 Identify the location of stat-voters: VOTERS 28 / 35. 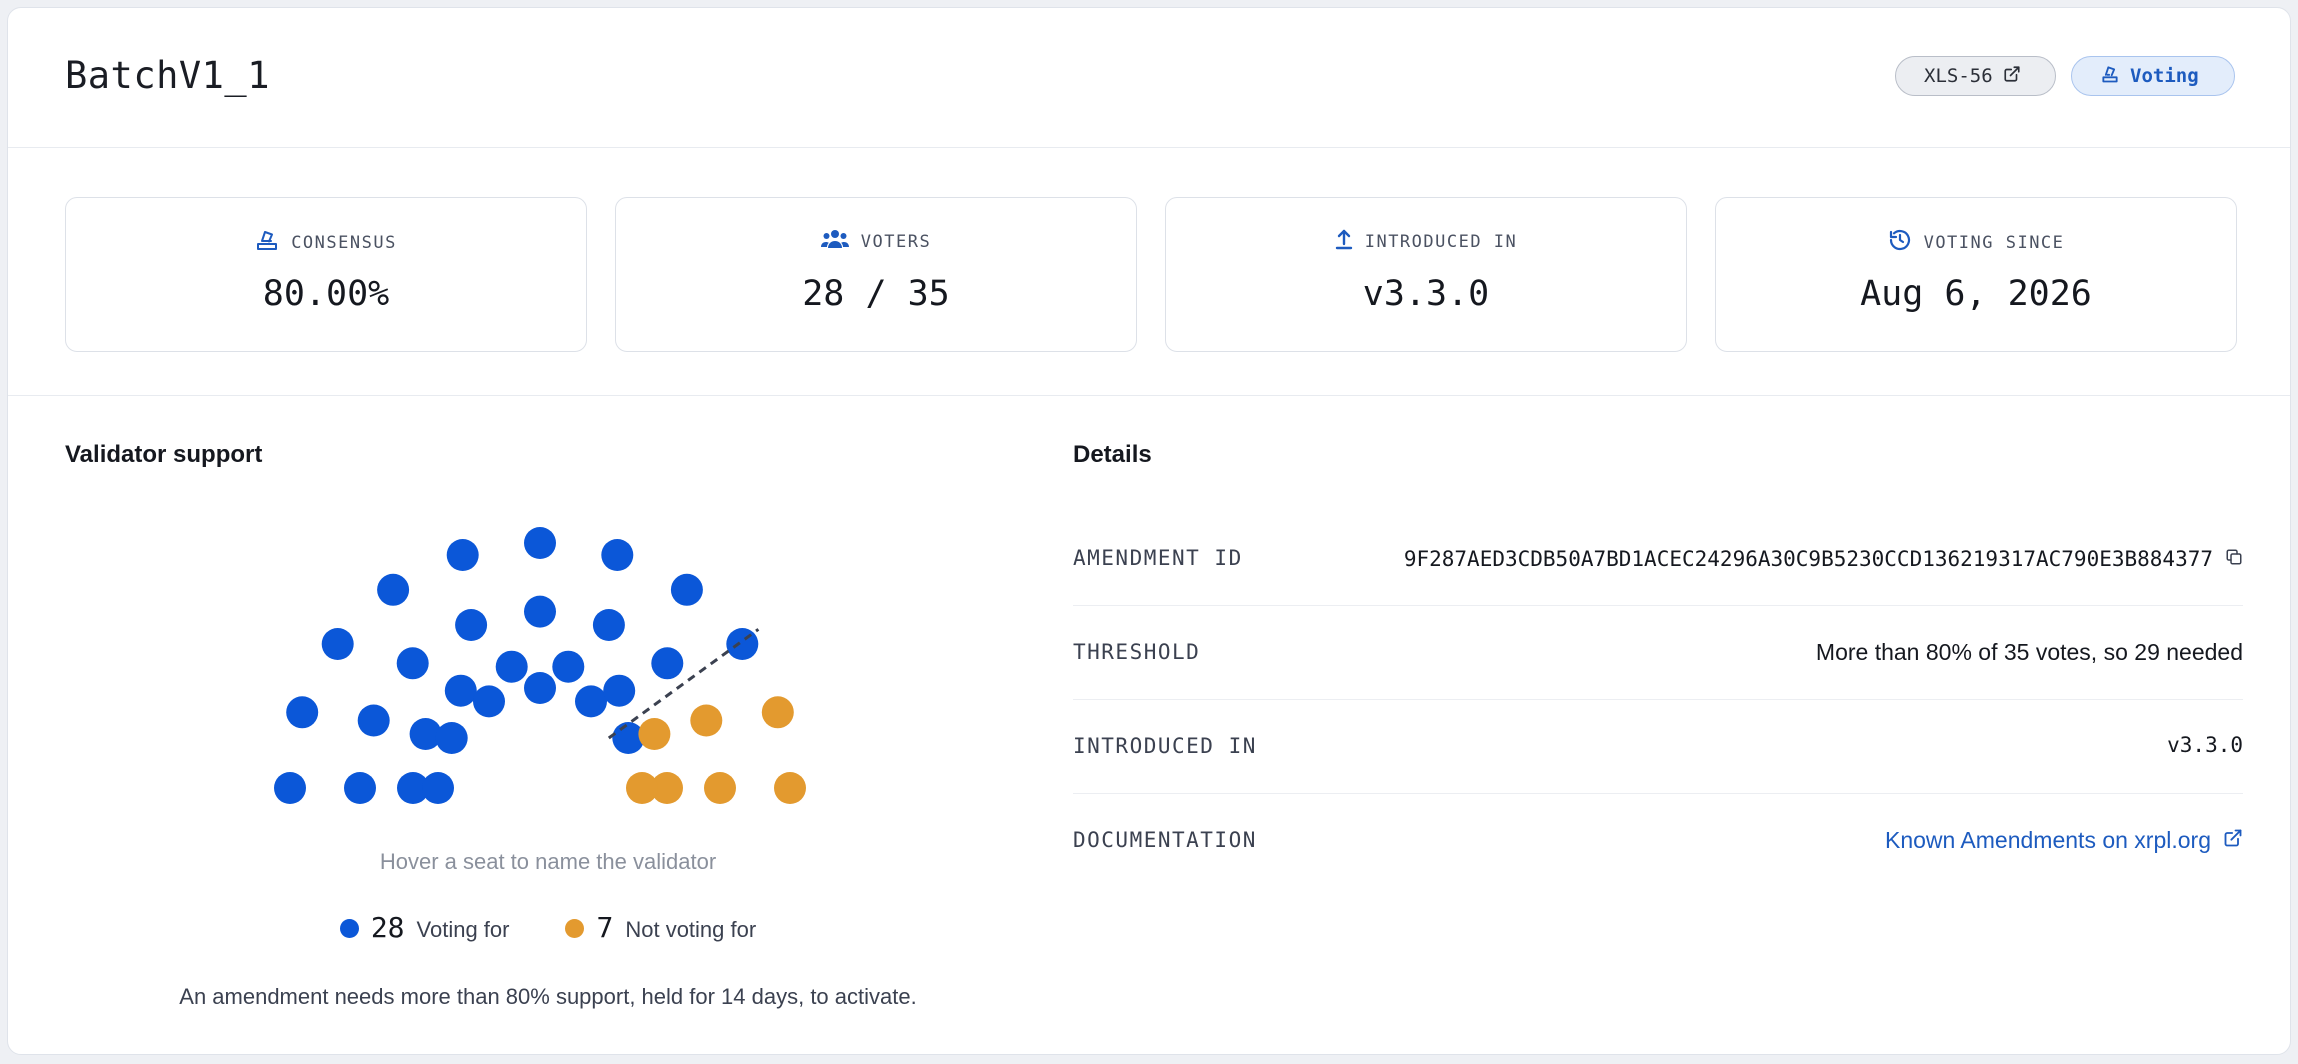
(876, 274).